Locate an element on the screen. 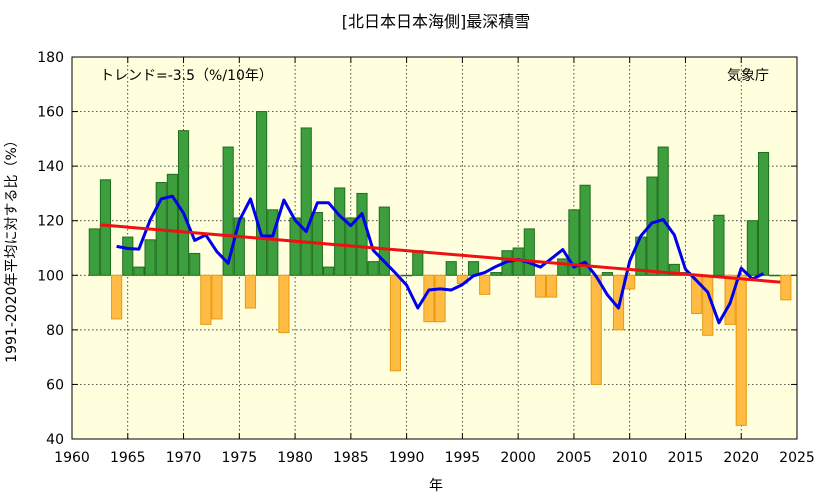  x-tick-label: 2010 is located at coordinates (630, 458).